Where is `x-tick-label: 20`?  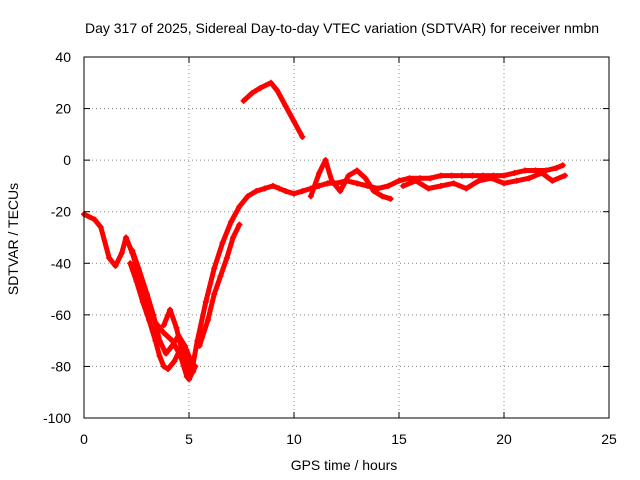
x-tick-label: 20 is located at coordinates (504, 439).